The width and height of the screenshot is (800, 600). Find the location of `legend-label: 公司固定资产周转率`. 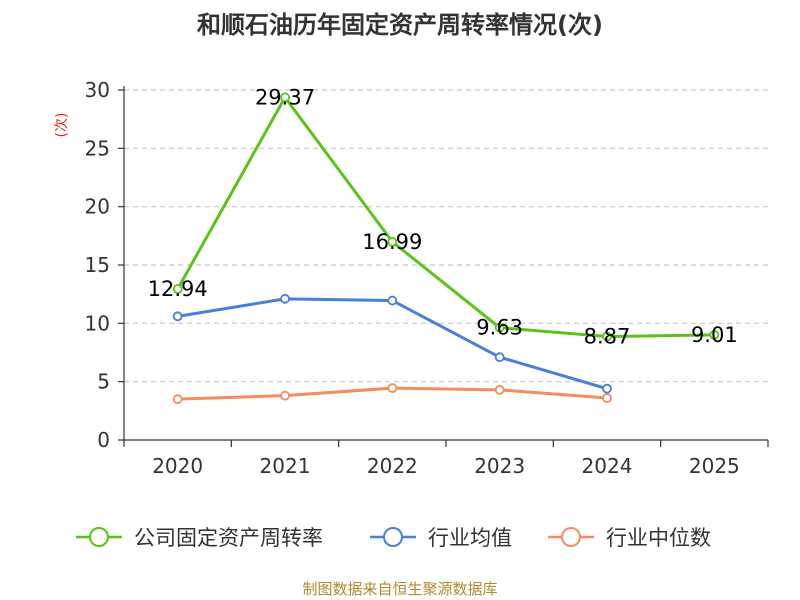

legend-label: 公司固定资产周转率 is located at coordinates (228, 538).